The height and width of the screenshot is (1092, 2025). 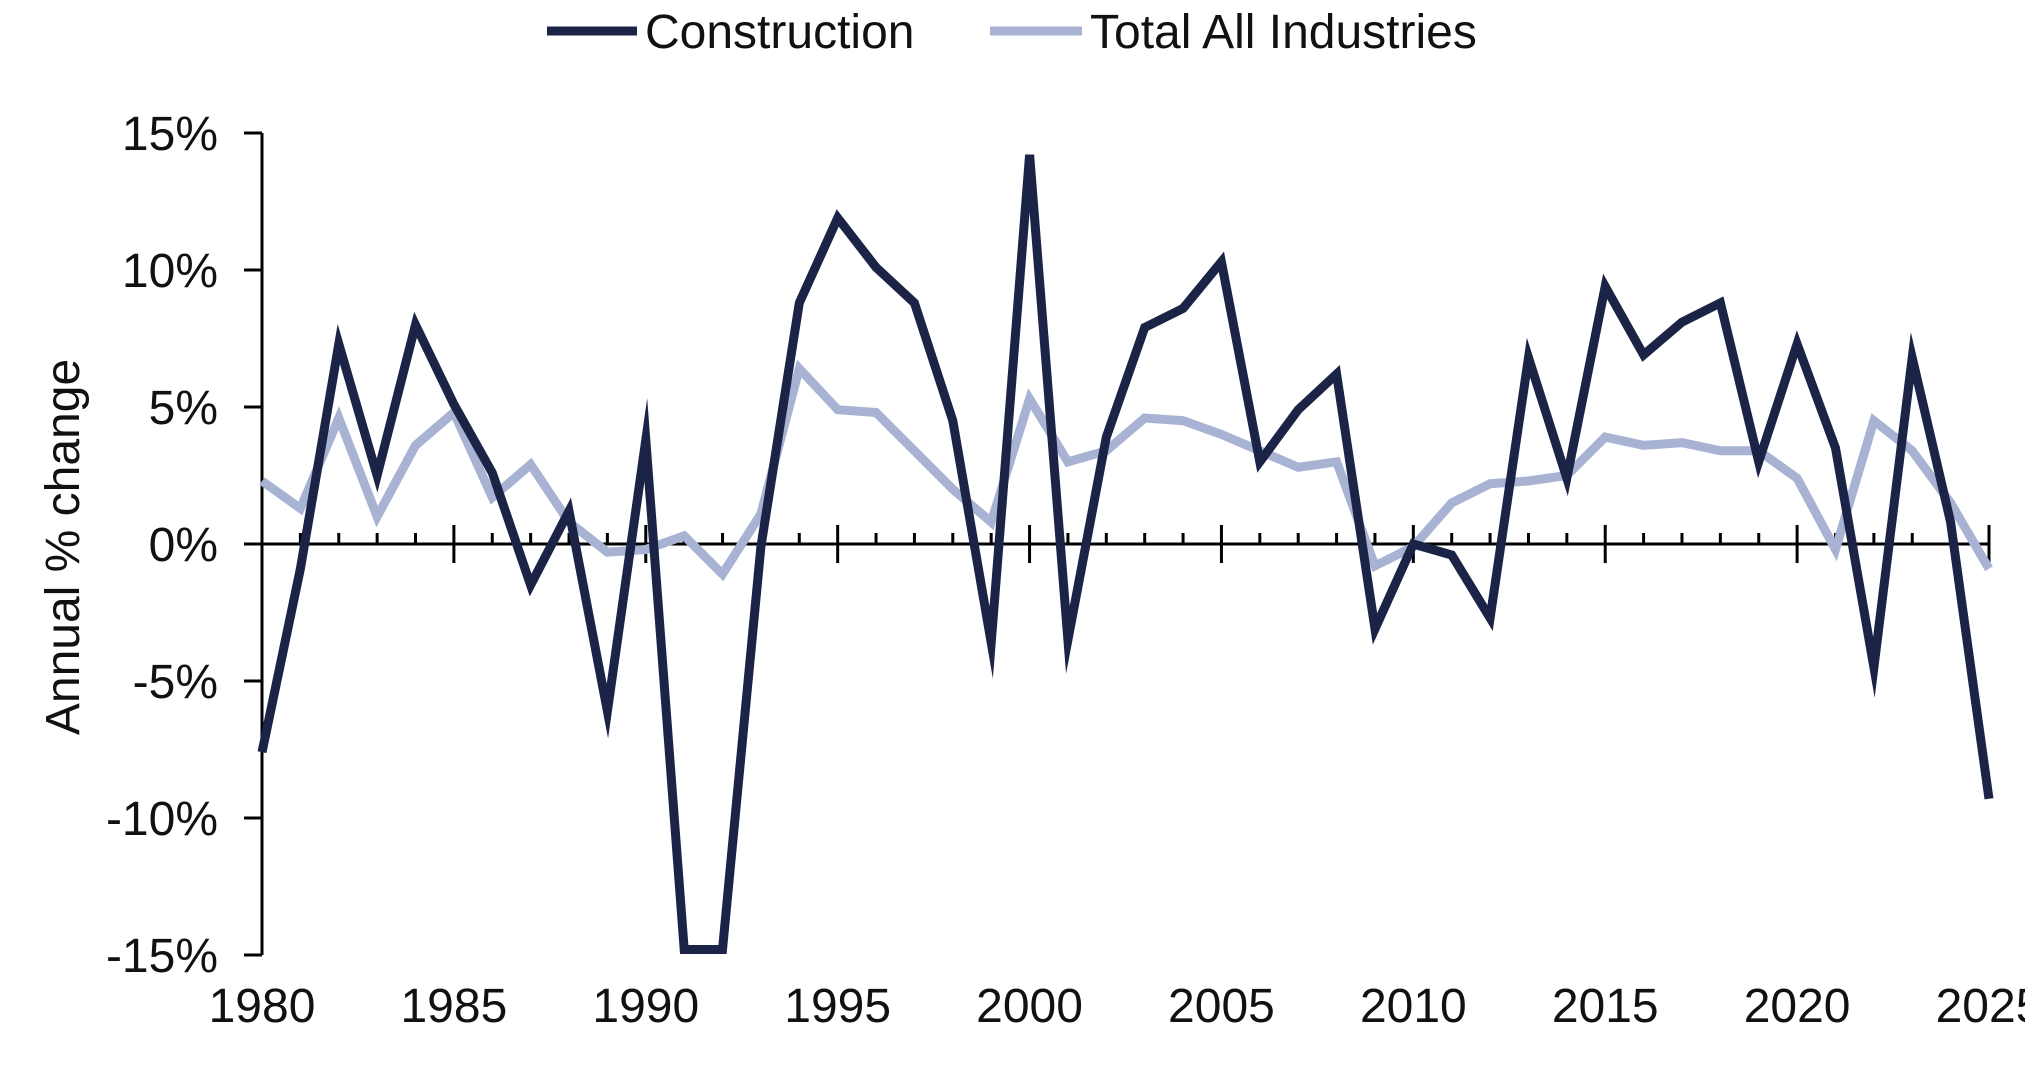 What do you see at coordinates (1980, 1006) in the screenshot?
I see `x-tick-label: 2025` at bounding box center [1980, 1006].